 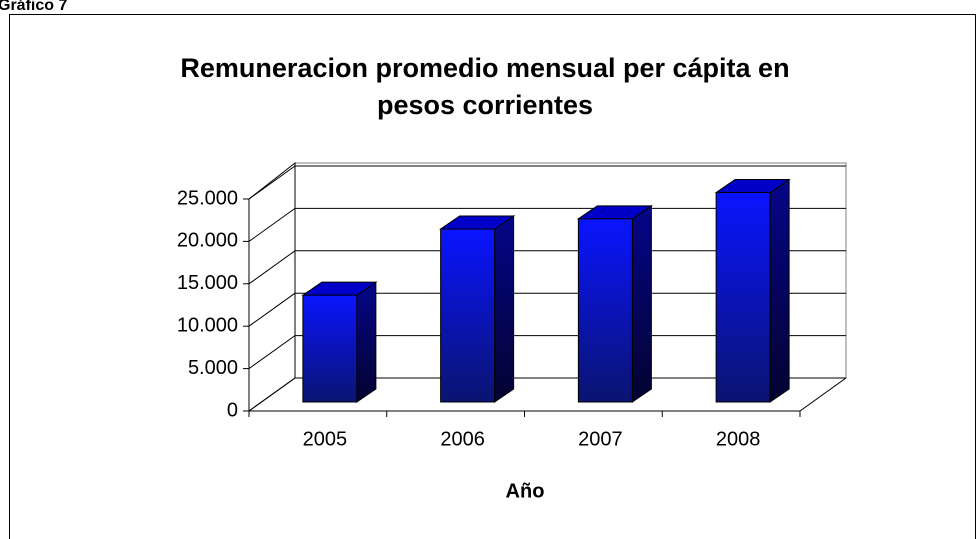 What do you see at coordinates (207, 325) in the screenshot?
I see `y-tick-label: 10.000` at bounding box center [207, 325].